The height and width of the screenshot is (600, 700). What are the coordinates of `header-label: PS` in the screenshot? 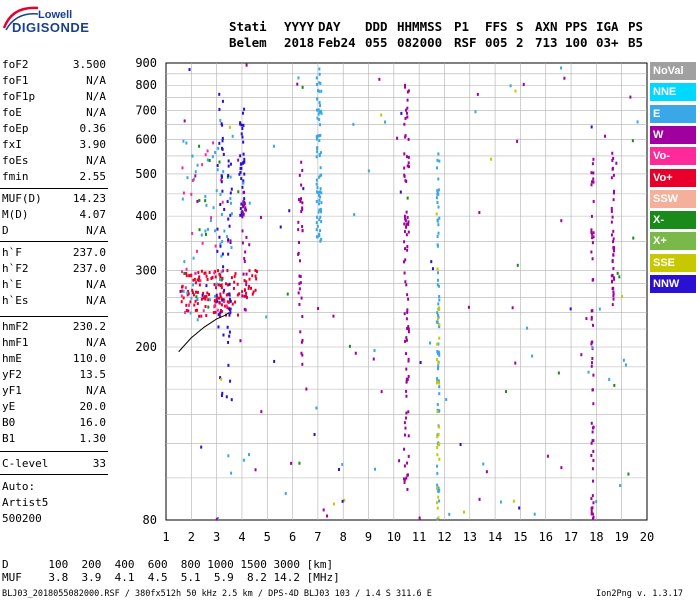 It's located at (636, 26).